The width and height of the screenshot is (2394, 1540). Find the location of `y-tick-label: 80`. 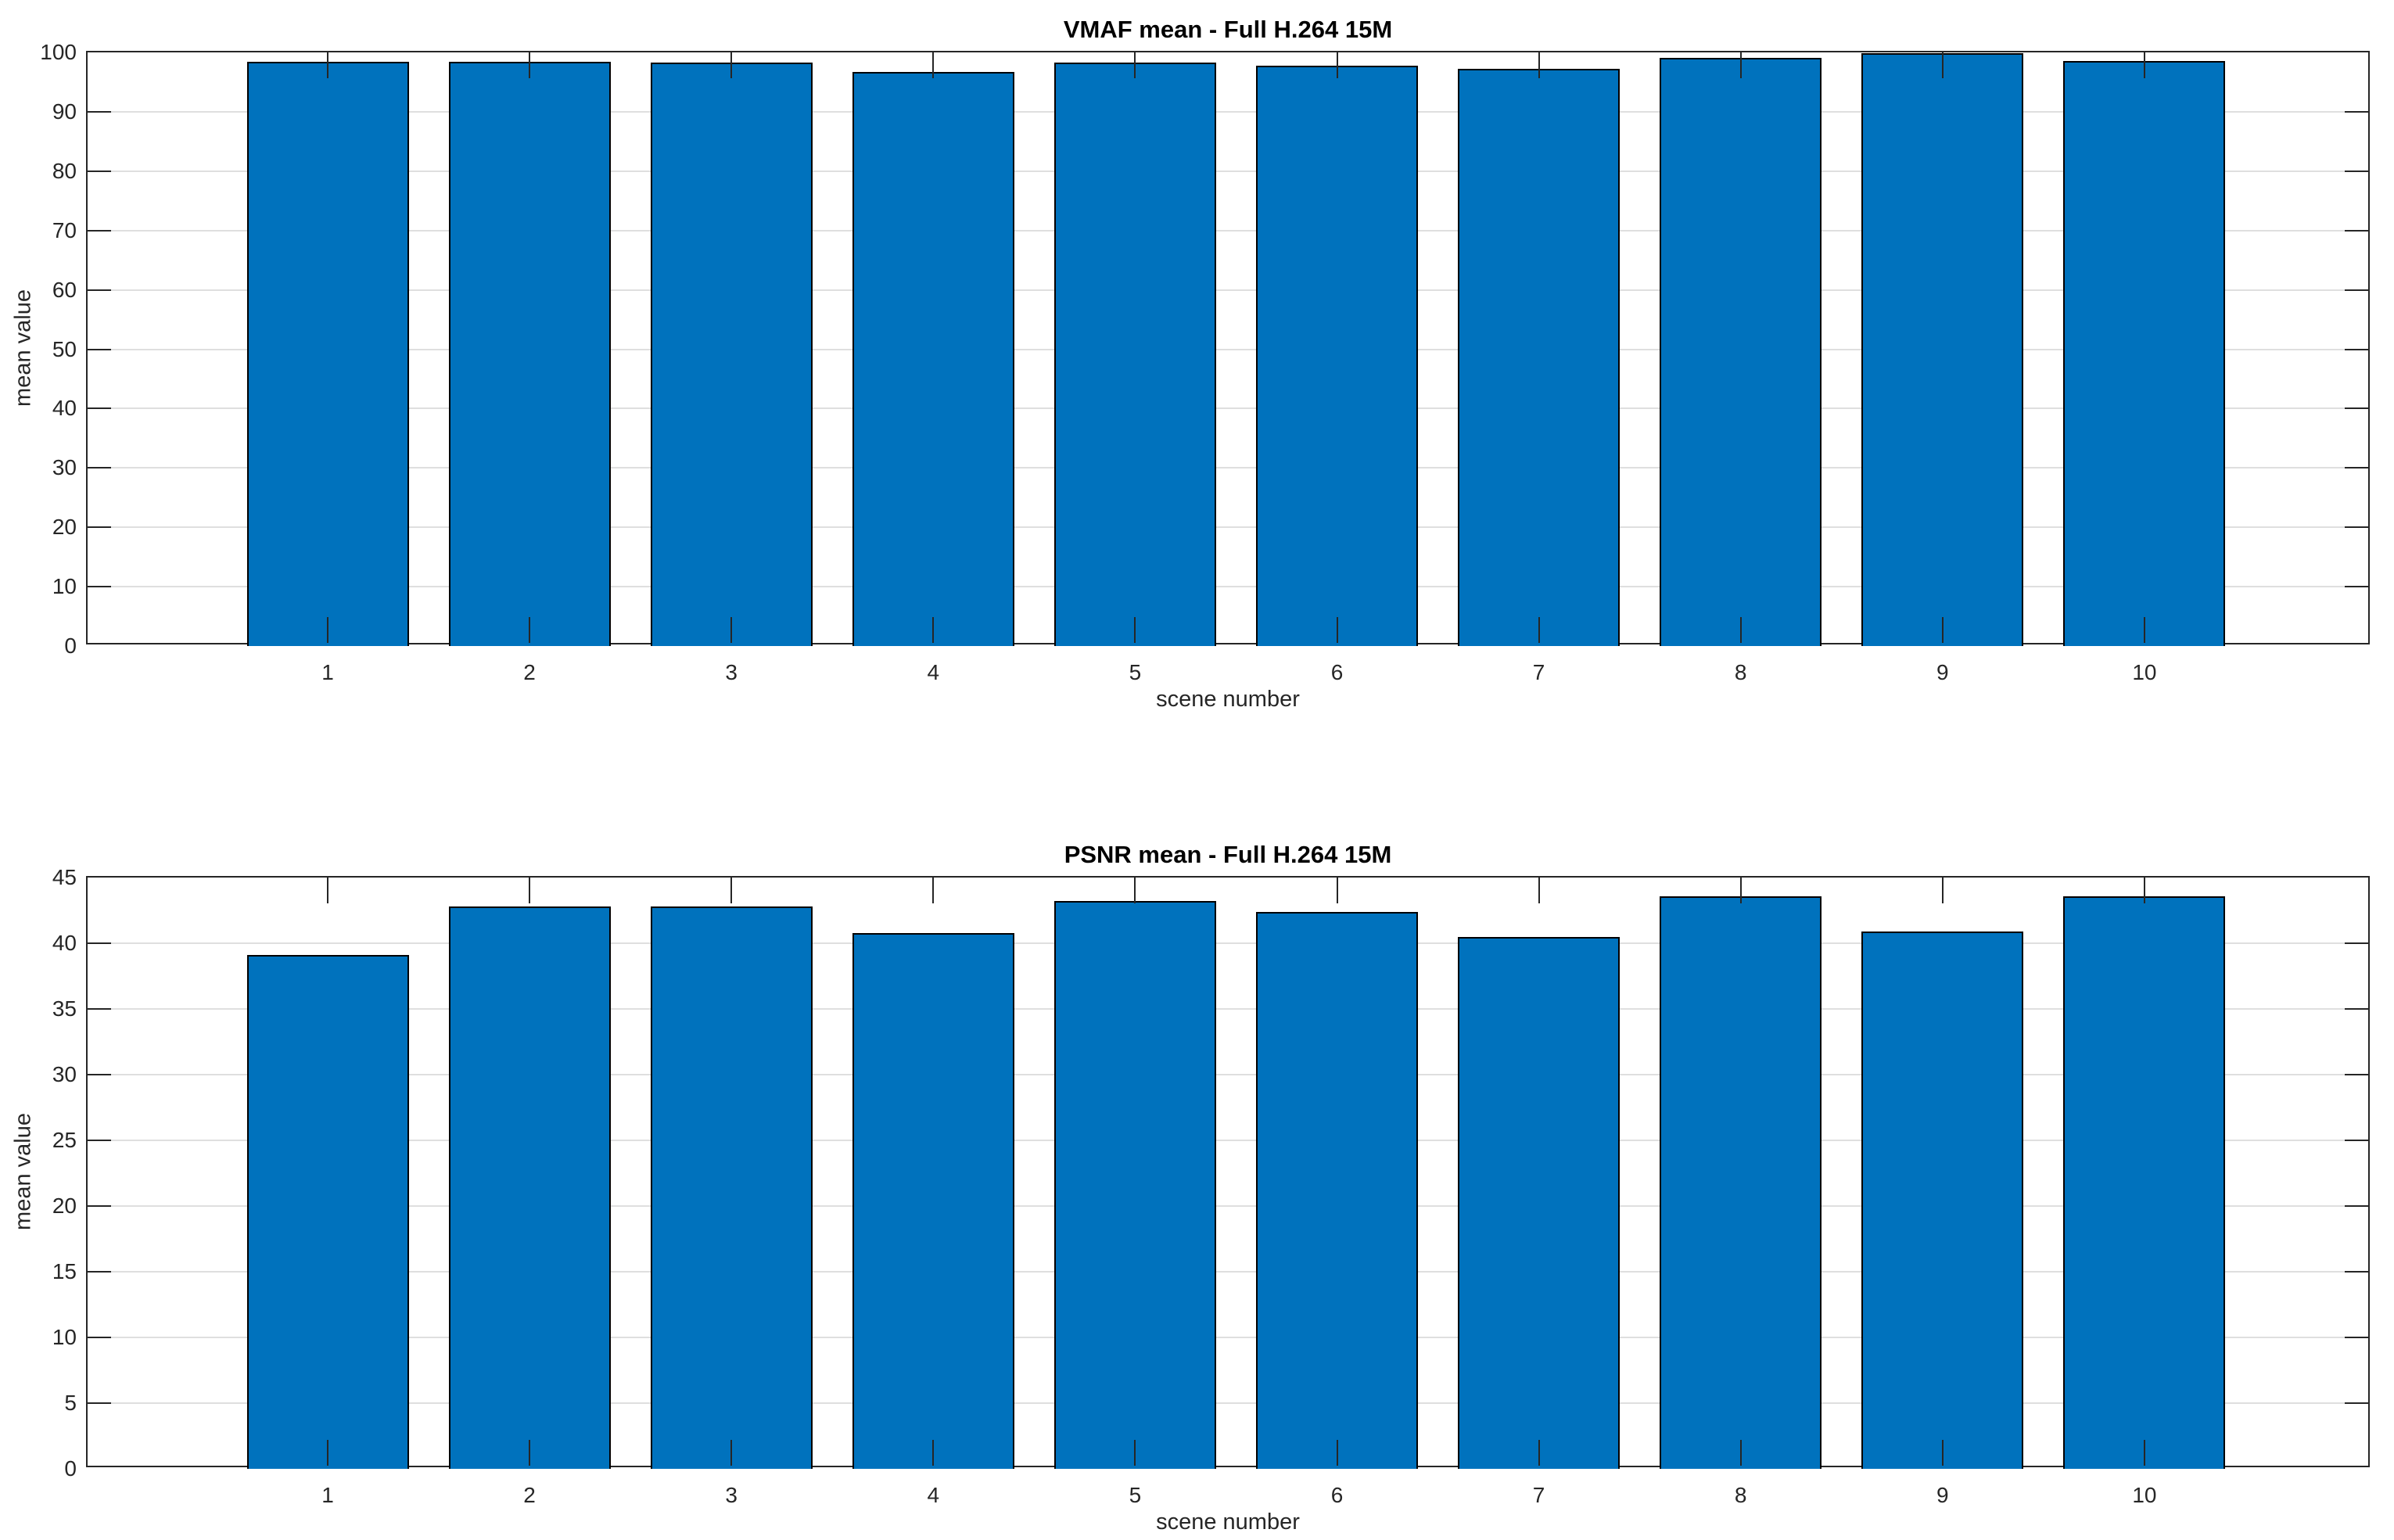

y-tick-label: 80 is located at coordinates (64, 170).